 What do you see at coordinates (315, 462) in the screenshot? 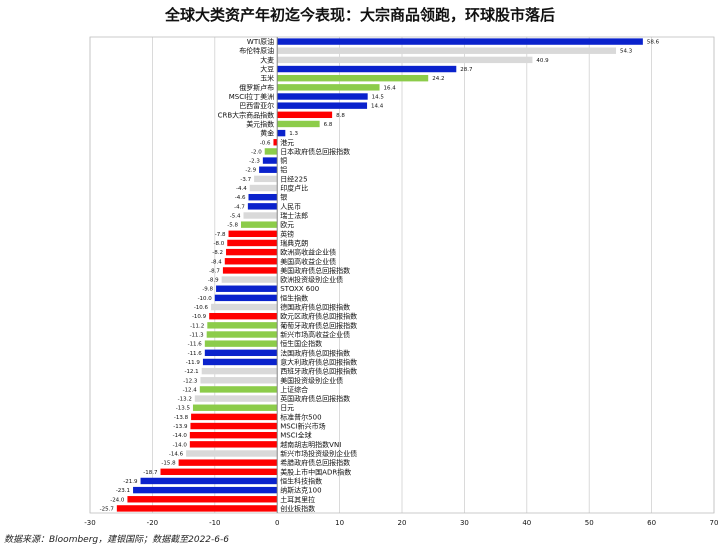
I see `category-label: 希腊政府债总回报指数` at bounding box center [315, 462].